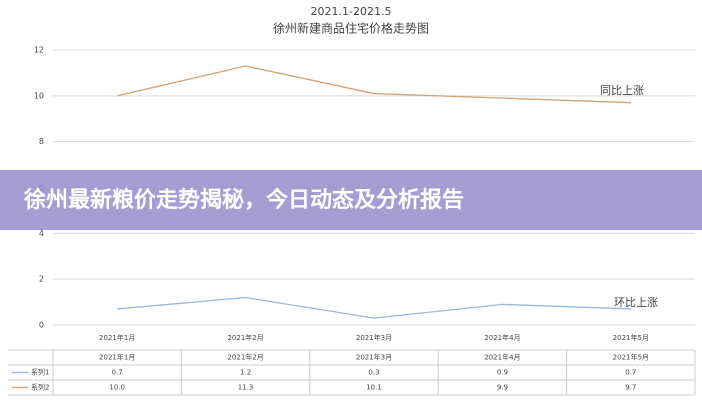  What do you see at coordinates (39, 50) in the screenshot?
I see `y-tick-label: 12` at bounding box center [39, 50].